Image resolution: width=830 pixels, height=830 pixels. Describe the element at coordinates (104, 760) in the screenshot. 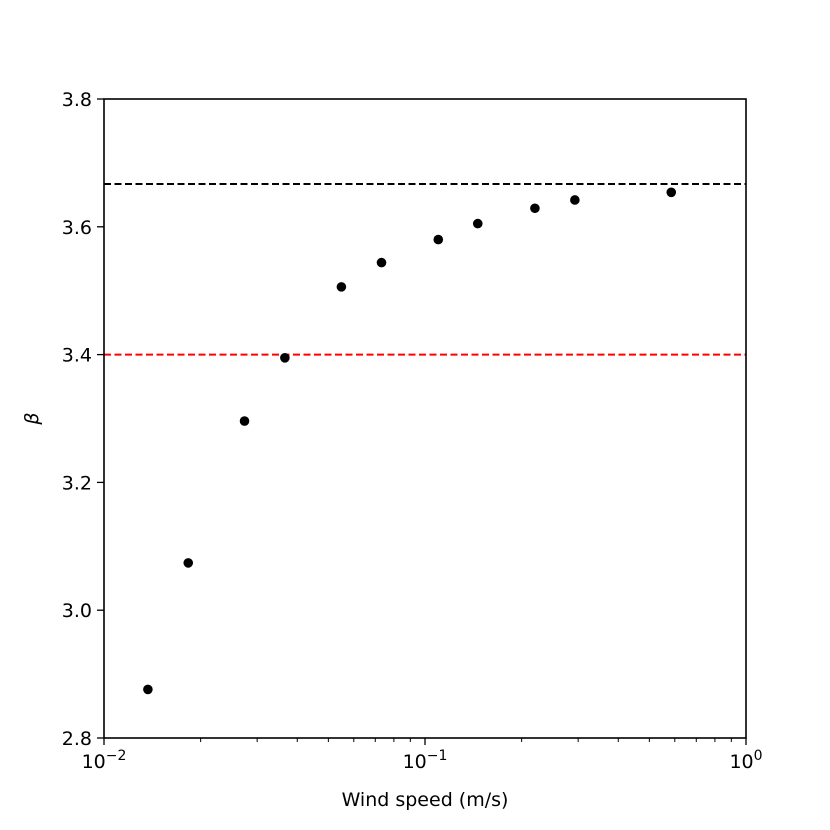

I see `x-tick-label: 10⁻²` at that location.